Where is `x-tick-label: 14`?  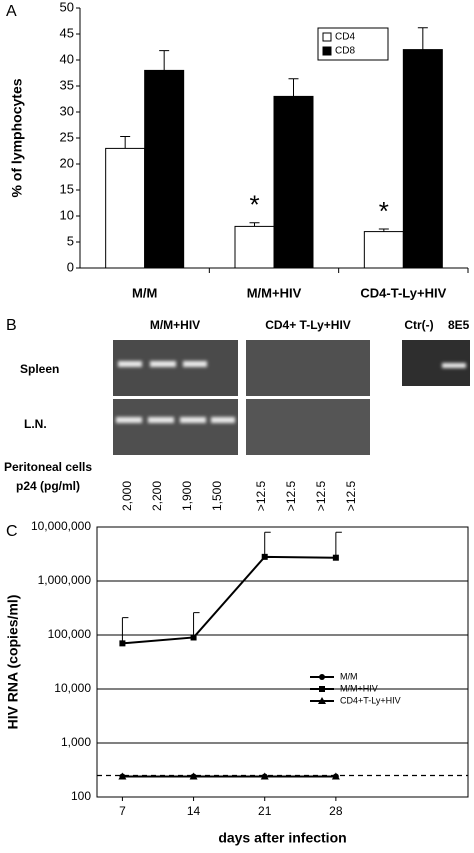
x-tick-label: 14 is located at coordinates (194, 811).